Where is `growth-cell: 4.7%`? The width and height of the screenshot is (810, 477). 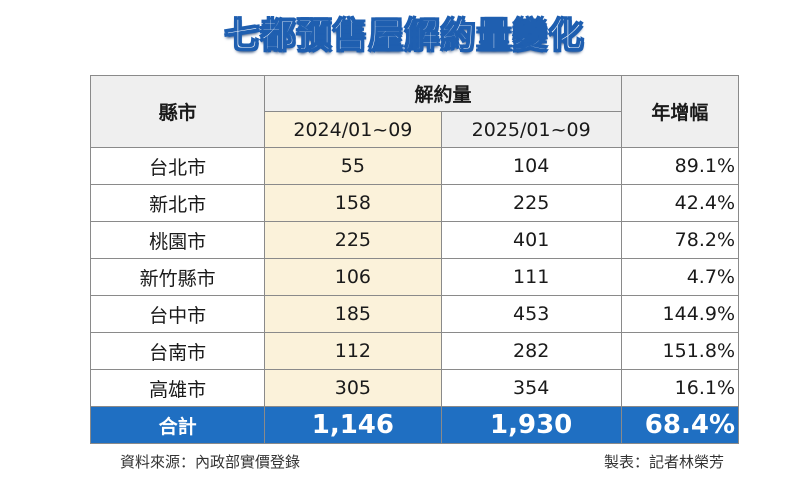 growth-cell: 4.7% is located at coordinates (680, 277).